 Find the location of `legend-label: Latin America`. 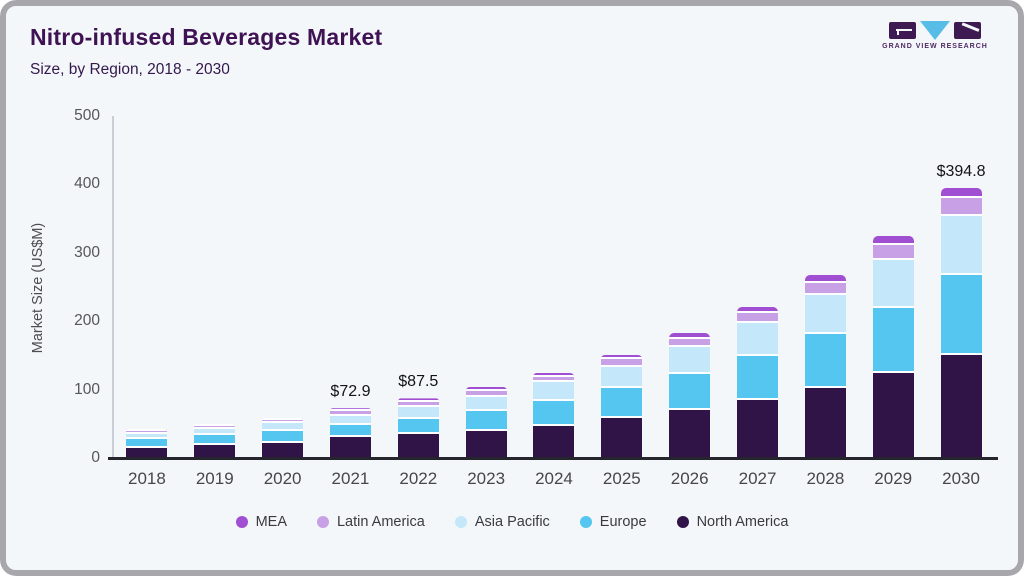

legend-label: Latin America is located at coordinates (380, 522).